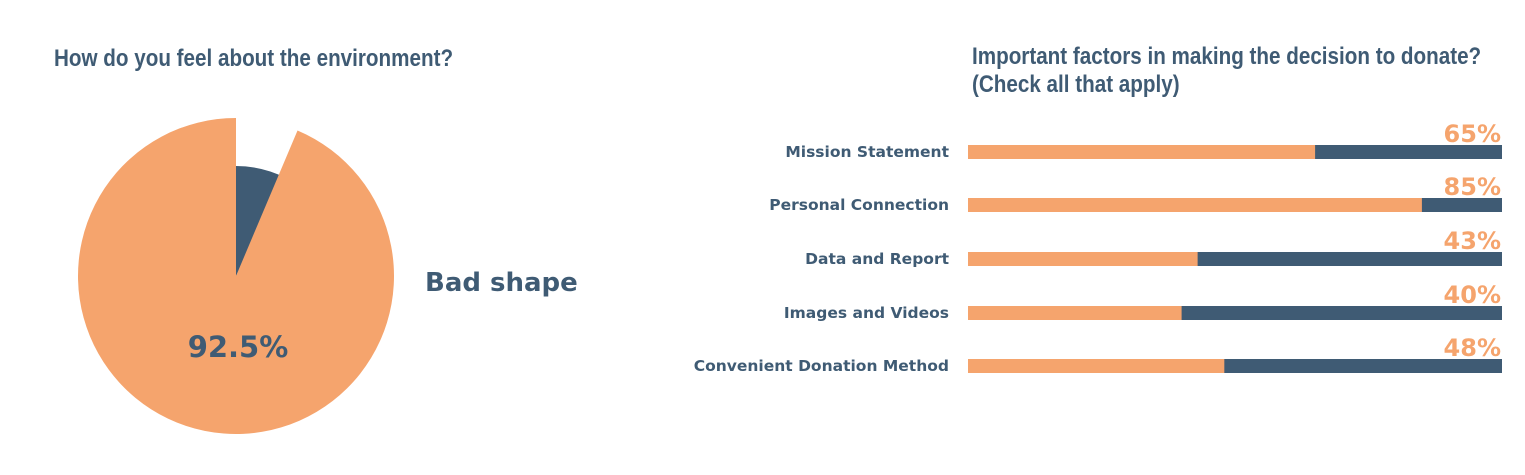 This screenshot has width=1525, height=475. What do you see at coordinates (501, 283) in the screenshot?
I see `pie-slice-category-label: Bad shape` at bounding box center [501, 283].